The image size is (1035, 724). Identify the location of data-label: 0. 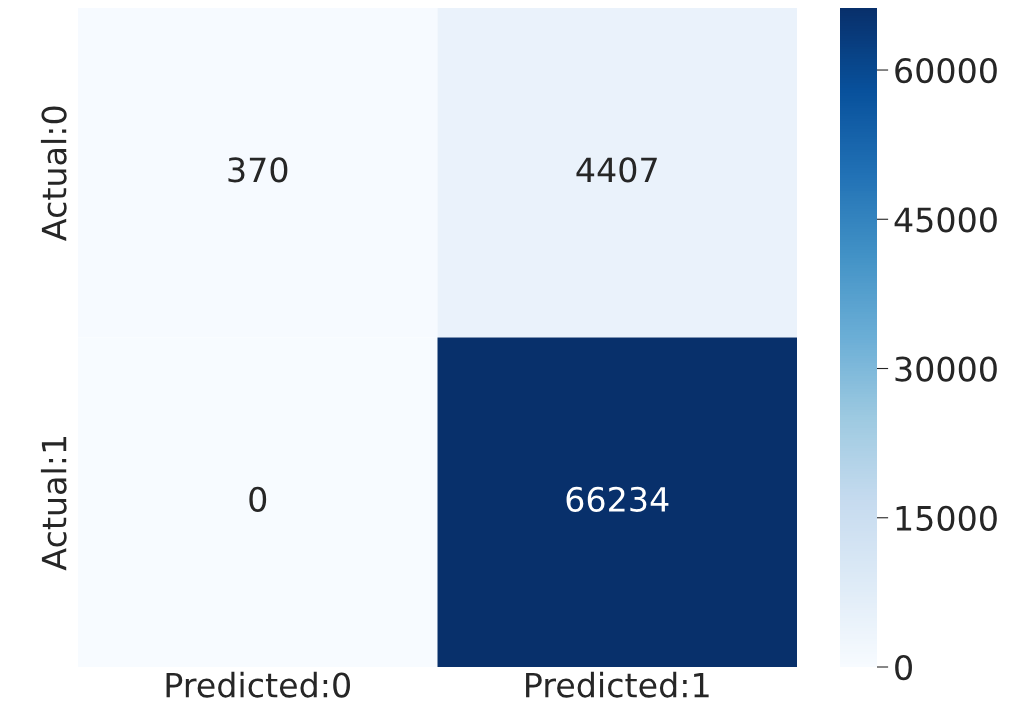
(258, 499).